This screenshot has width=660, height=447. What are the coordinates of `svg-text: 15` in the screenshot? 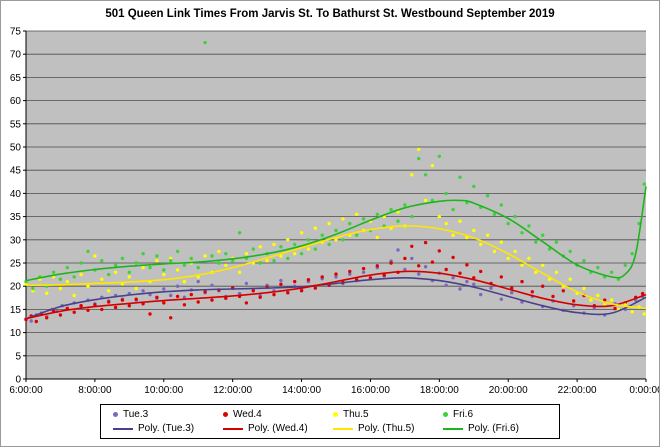 It's located at (16, 310).